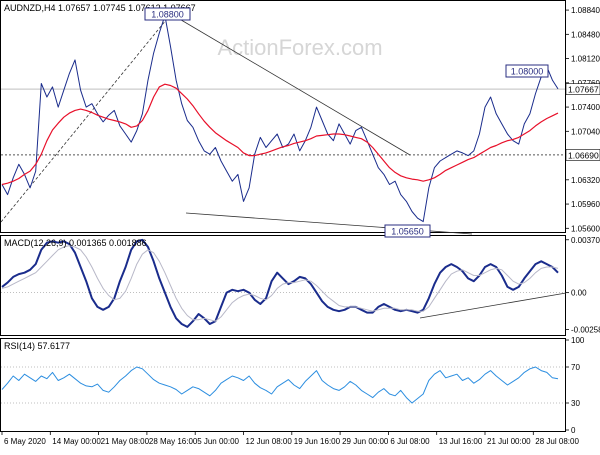 The image size is (600, 455). Describe the element at coordinates (585, 240) in the screenshot. I see `macd-tick-label: 0.003706` at that location.